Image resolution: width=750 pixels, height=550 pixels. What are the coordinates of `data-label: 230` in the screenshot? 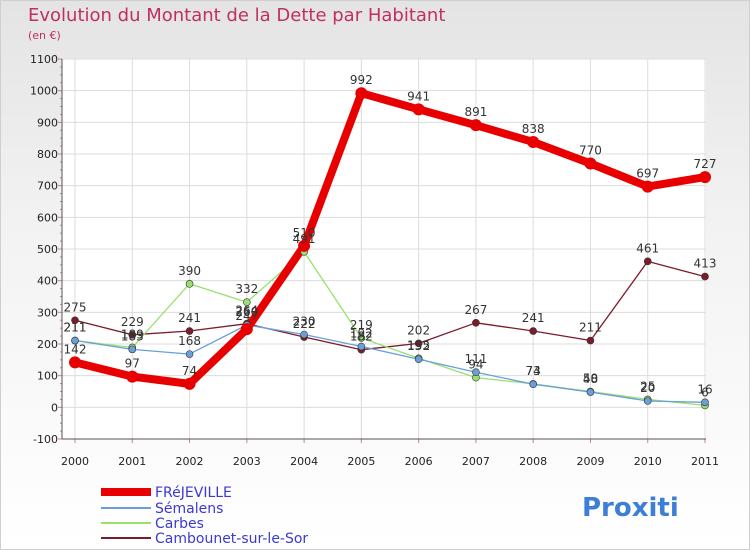 It's located at (304, 322).